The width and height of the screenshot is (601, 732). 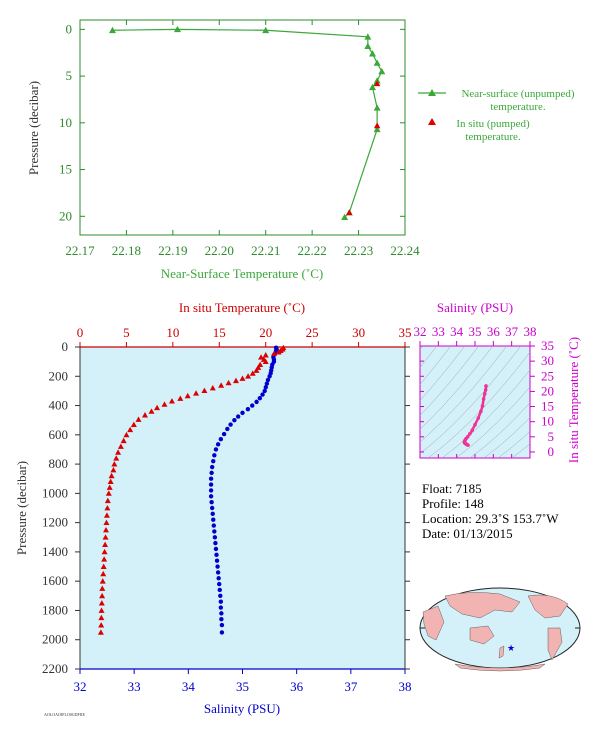 I want to click on ts-x-tick-label: 37, so click(x=512, y=331).